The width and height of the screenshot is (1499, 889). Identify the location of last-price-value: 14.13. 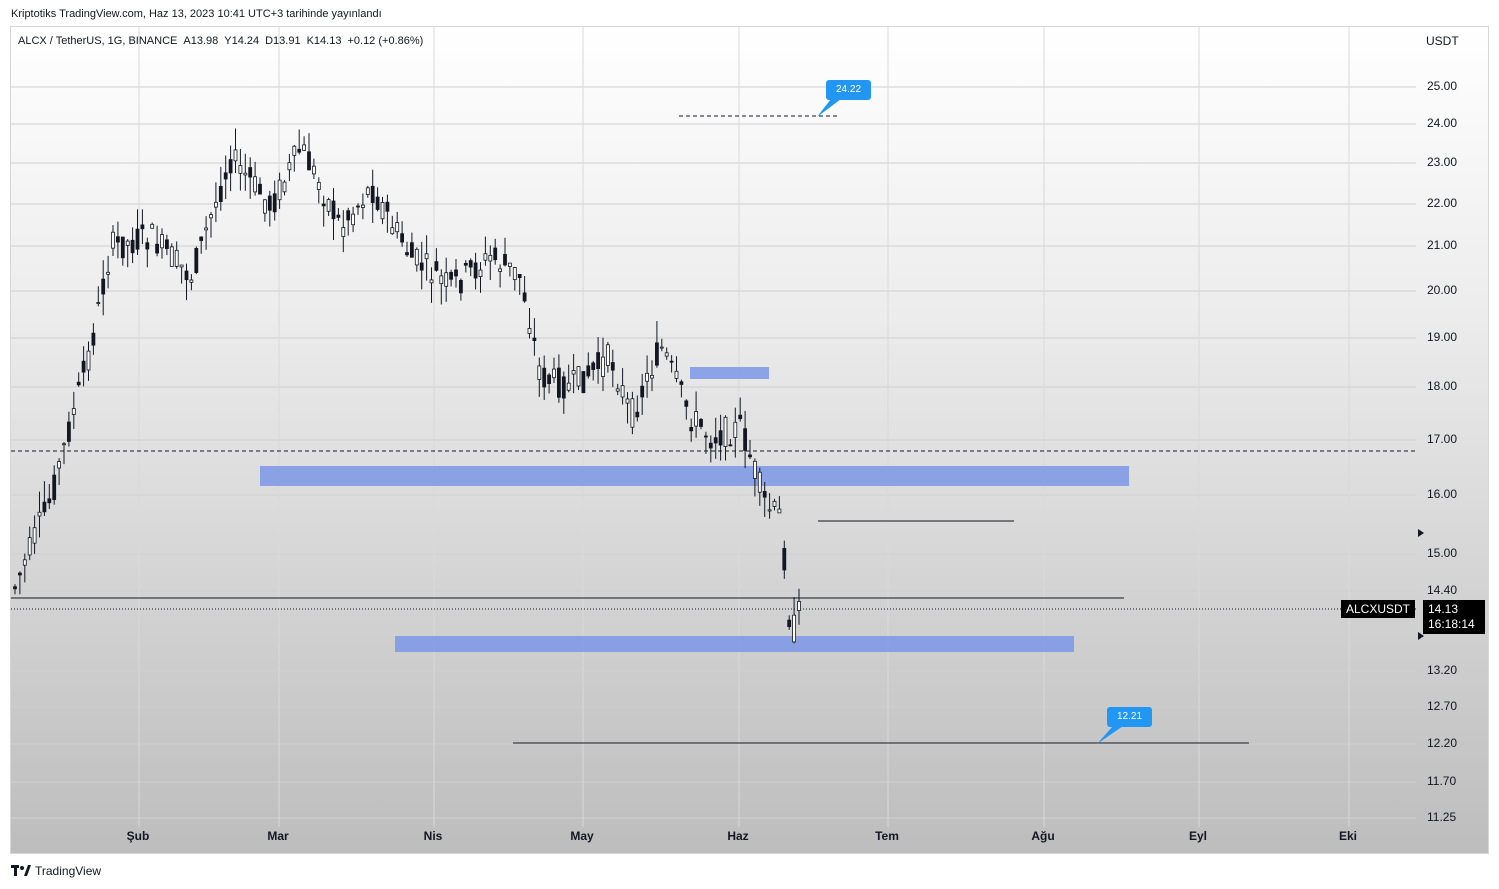
(1443, 609).